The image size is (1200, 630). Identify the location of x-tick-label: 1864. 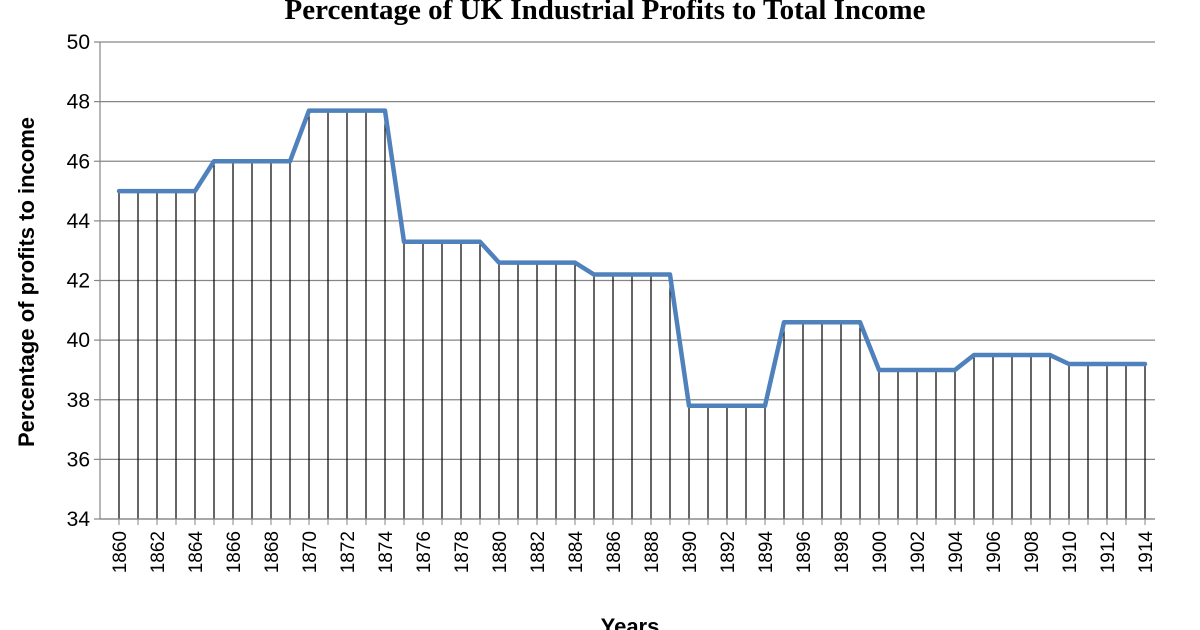
(196, 552).